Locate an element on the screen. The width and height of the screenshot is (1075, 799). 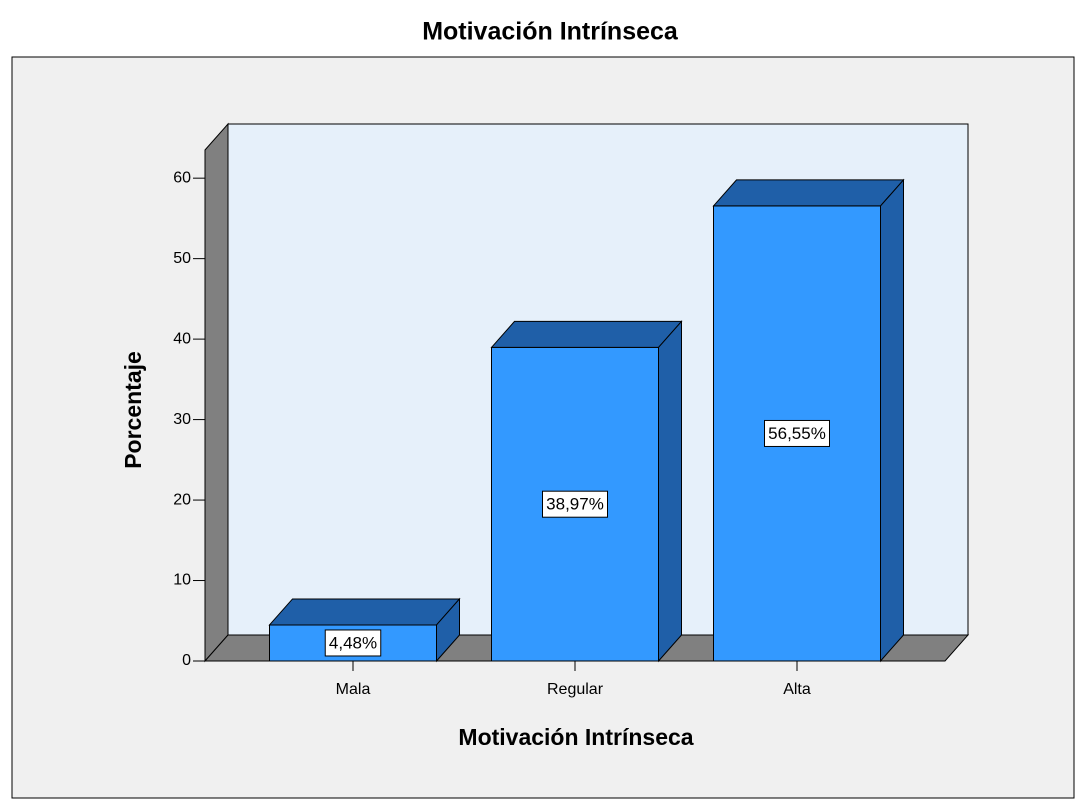
x-tick-label: Regular is located at coordinates (575, 689).